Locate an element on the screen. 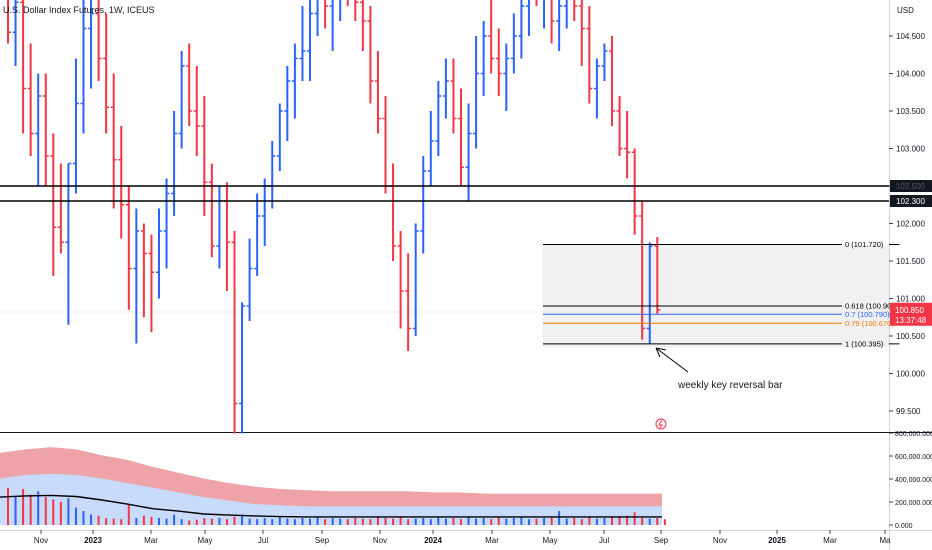  event-marker-icon is located at coordinates (661, 424).